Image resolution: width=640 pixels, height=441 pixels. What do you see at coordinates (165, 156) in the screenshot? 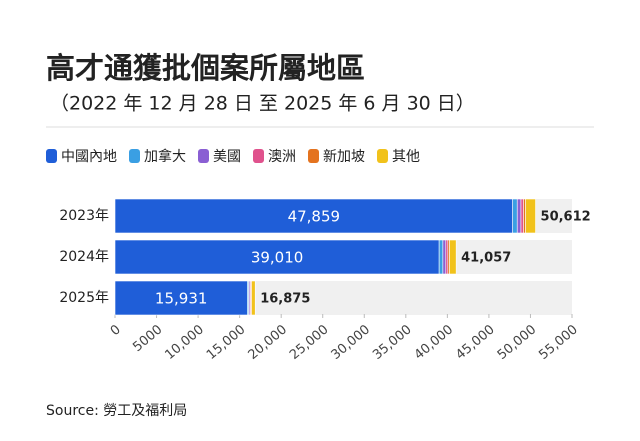
I see `legend-label: 加拿大` at bounding box center [165, 156].